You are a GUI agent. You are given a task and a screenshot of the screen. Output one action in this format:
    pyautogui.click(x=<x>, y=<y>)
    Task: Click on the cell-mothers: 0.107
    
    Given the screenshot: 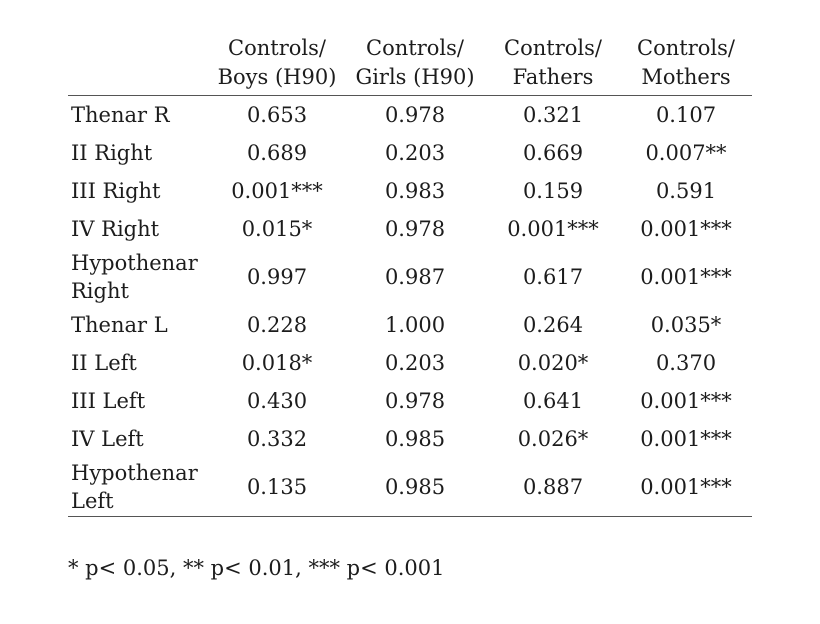 What is the action you would take?
    pyautogui.click(x=686, y=115)
    